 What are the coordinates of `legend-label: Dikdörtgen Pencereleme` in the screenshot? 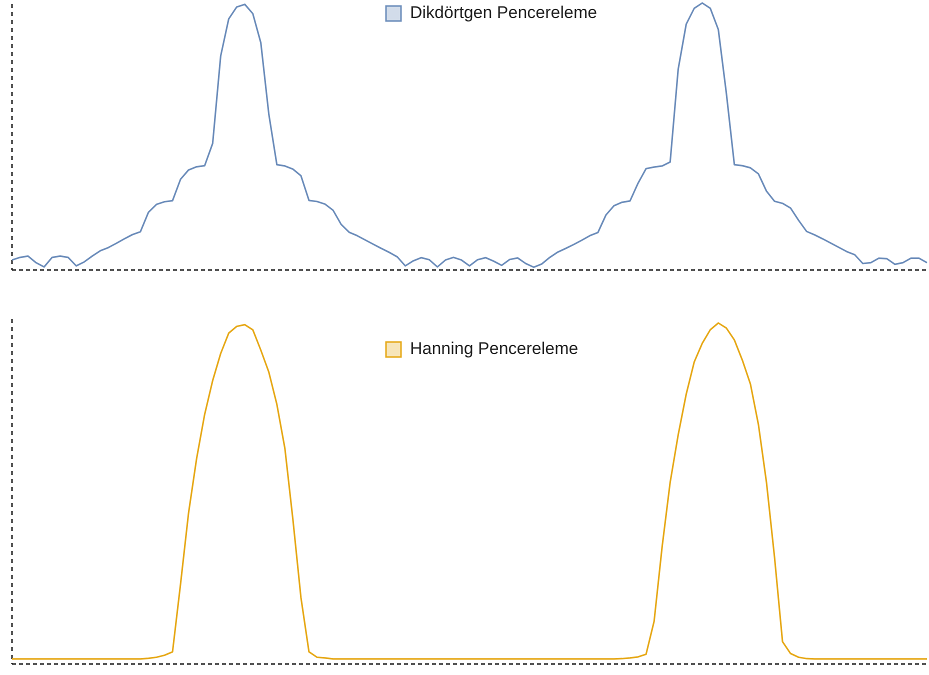 It's located at (504, 12).